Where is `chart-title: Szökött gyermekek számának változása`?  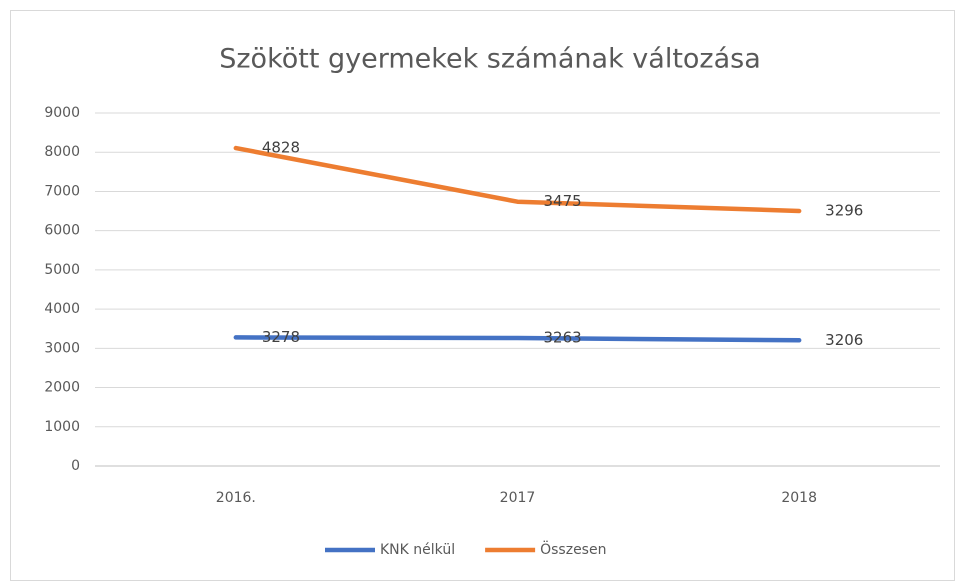 chart-title: Szökött gyermekek számának változása is located at coordinates (490, 59).